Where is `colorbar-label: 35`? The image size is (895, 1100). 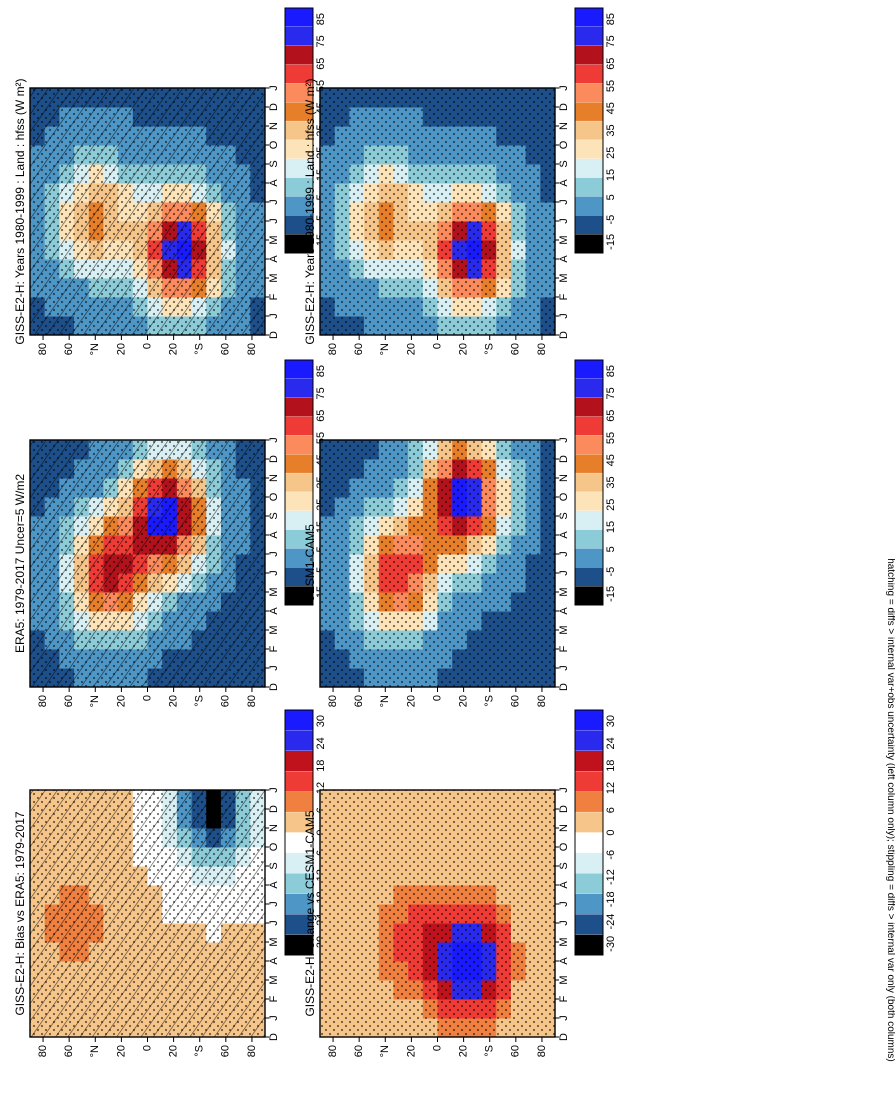
colorbar-label: 35 is located at coordinates (611, 130).